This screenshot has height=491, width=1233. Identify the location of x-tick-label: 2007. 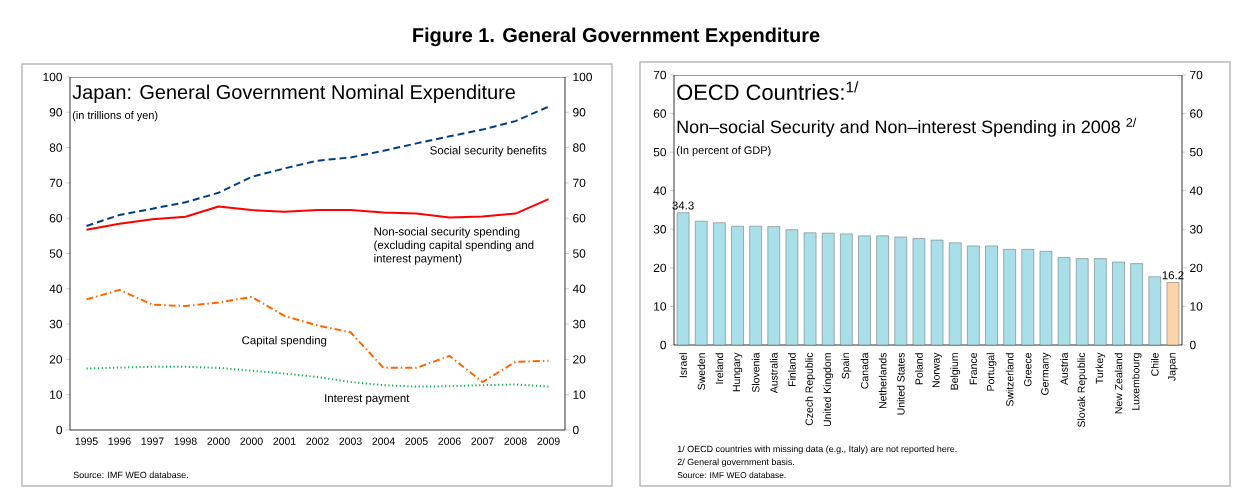
(482, 441).